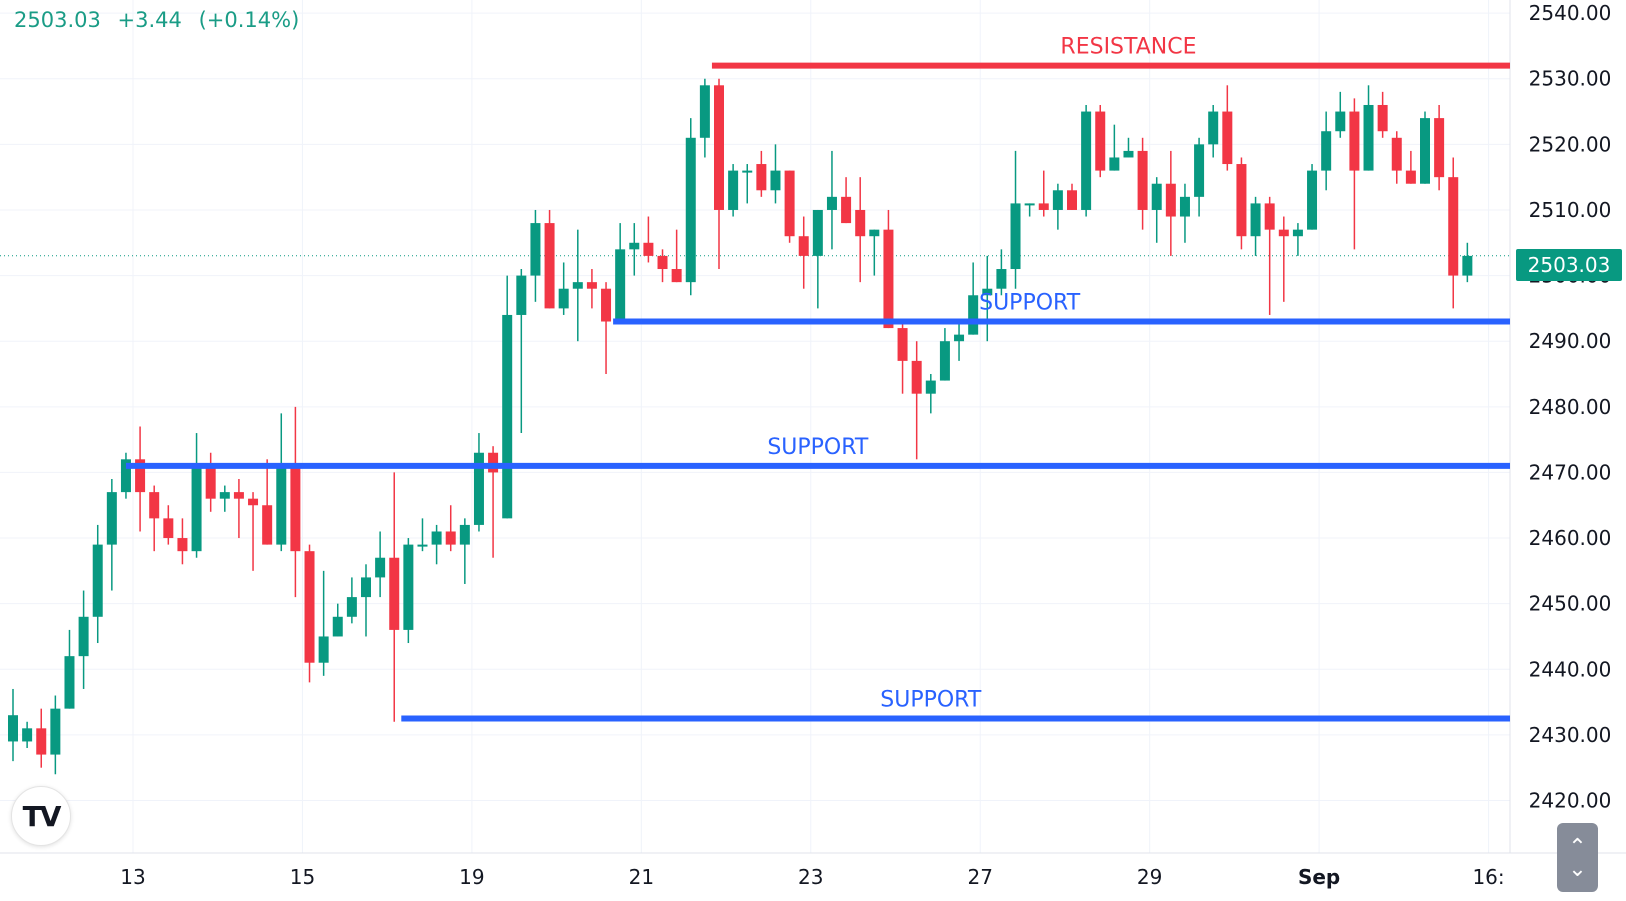 The image size is (1626, 901). I want to click on x-axis-tick-label: Sep, so click(1319, 877).